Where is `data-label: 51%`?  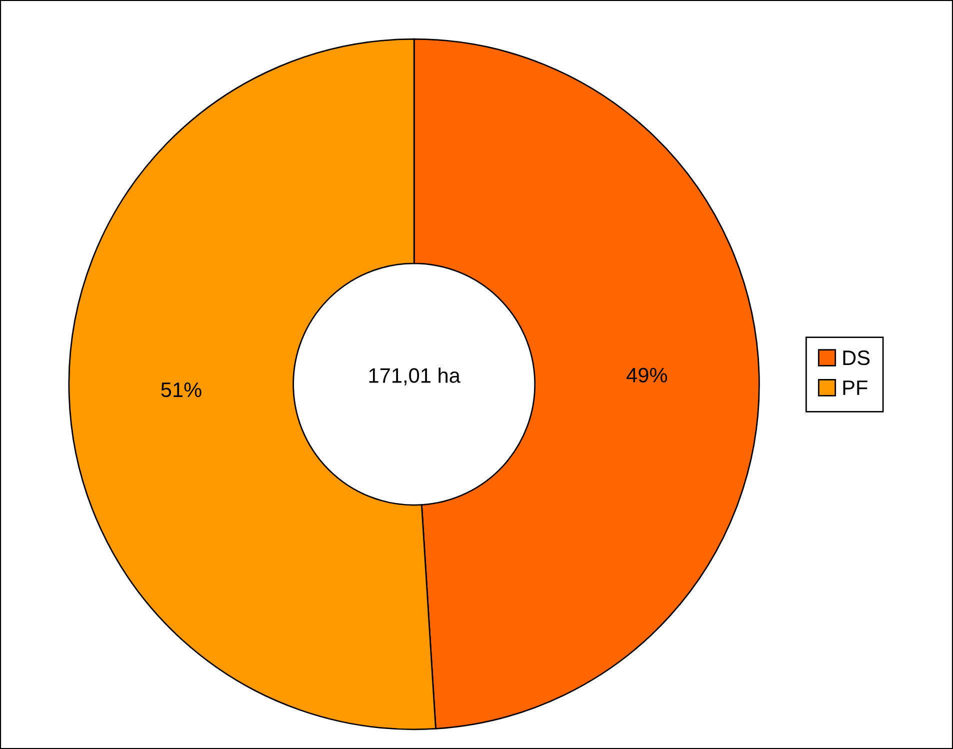
data-label: 51% is located at coordinates (181, 390).